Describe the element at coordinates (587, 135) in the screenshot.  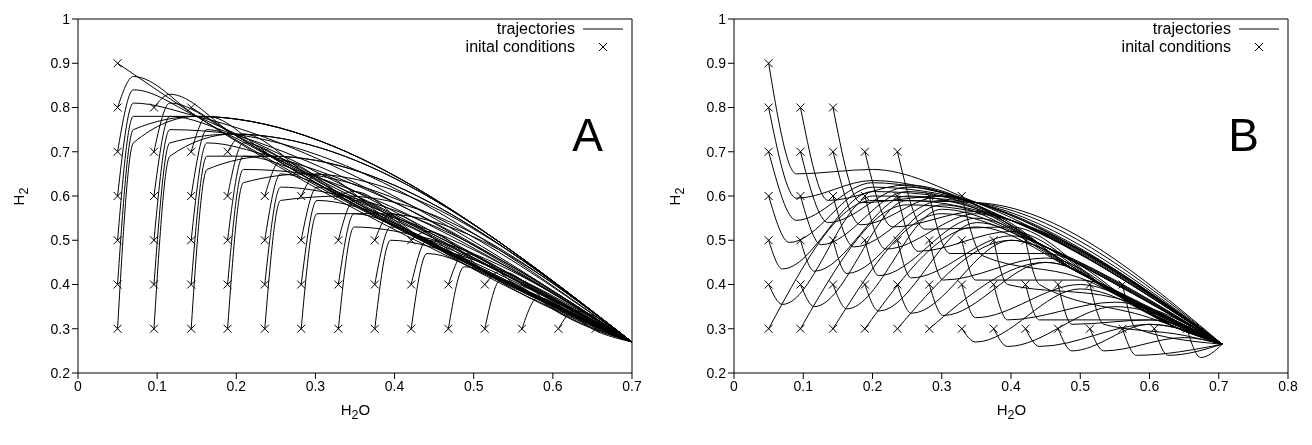
I see `annotation: A` at that location.